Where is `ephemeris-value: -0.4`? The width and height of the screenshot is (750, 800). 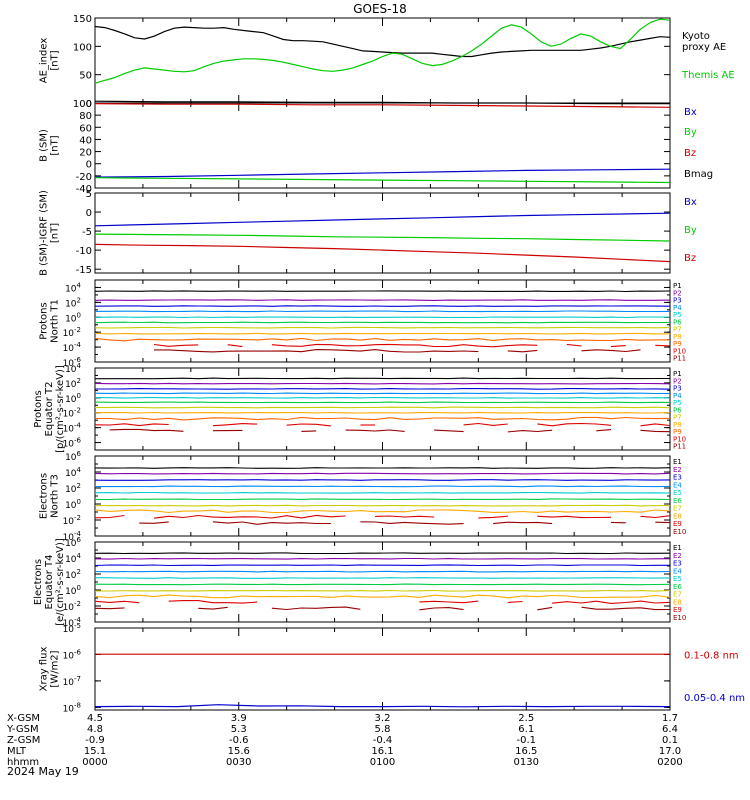
ephemeris-value: -0.4 is located at coordinates (383, 740).